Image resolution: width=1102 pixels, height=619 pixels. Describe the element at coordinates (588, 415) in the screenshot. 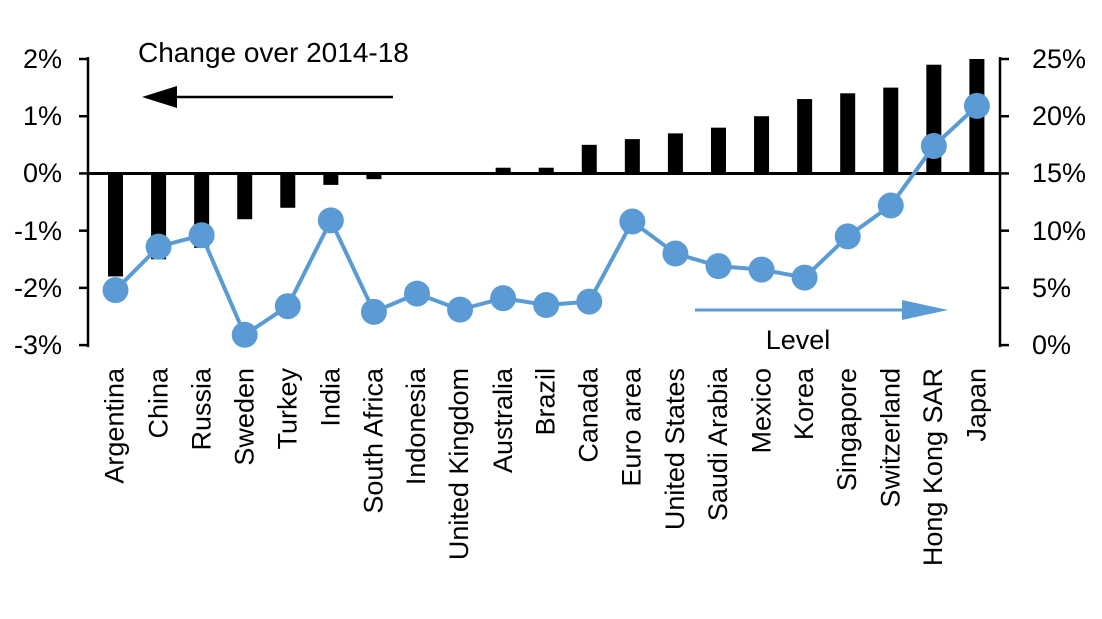

I see `category-label: Canada` at that location.